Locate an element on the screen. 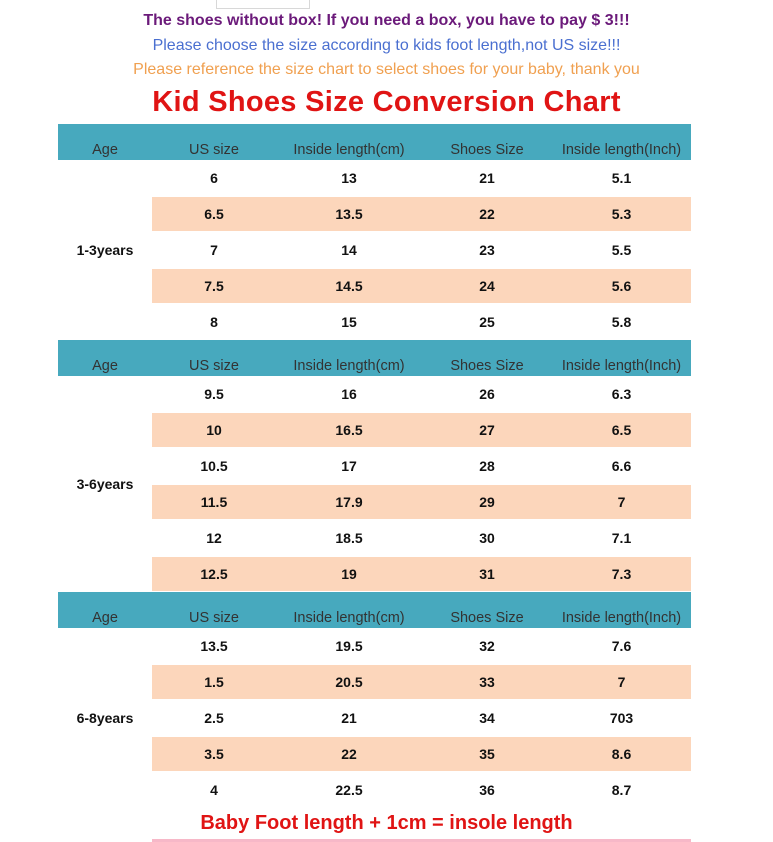  table-row: 13.5 19.5 32 7.6 is located at coordinates (374, 646).